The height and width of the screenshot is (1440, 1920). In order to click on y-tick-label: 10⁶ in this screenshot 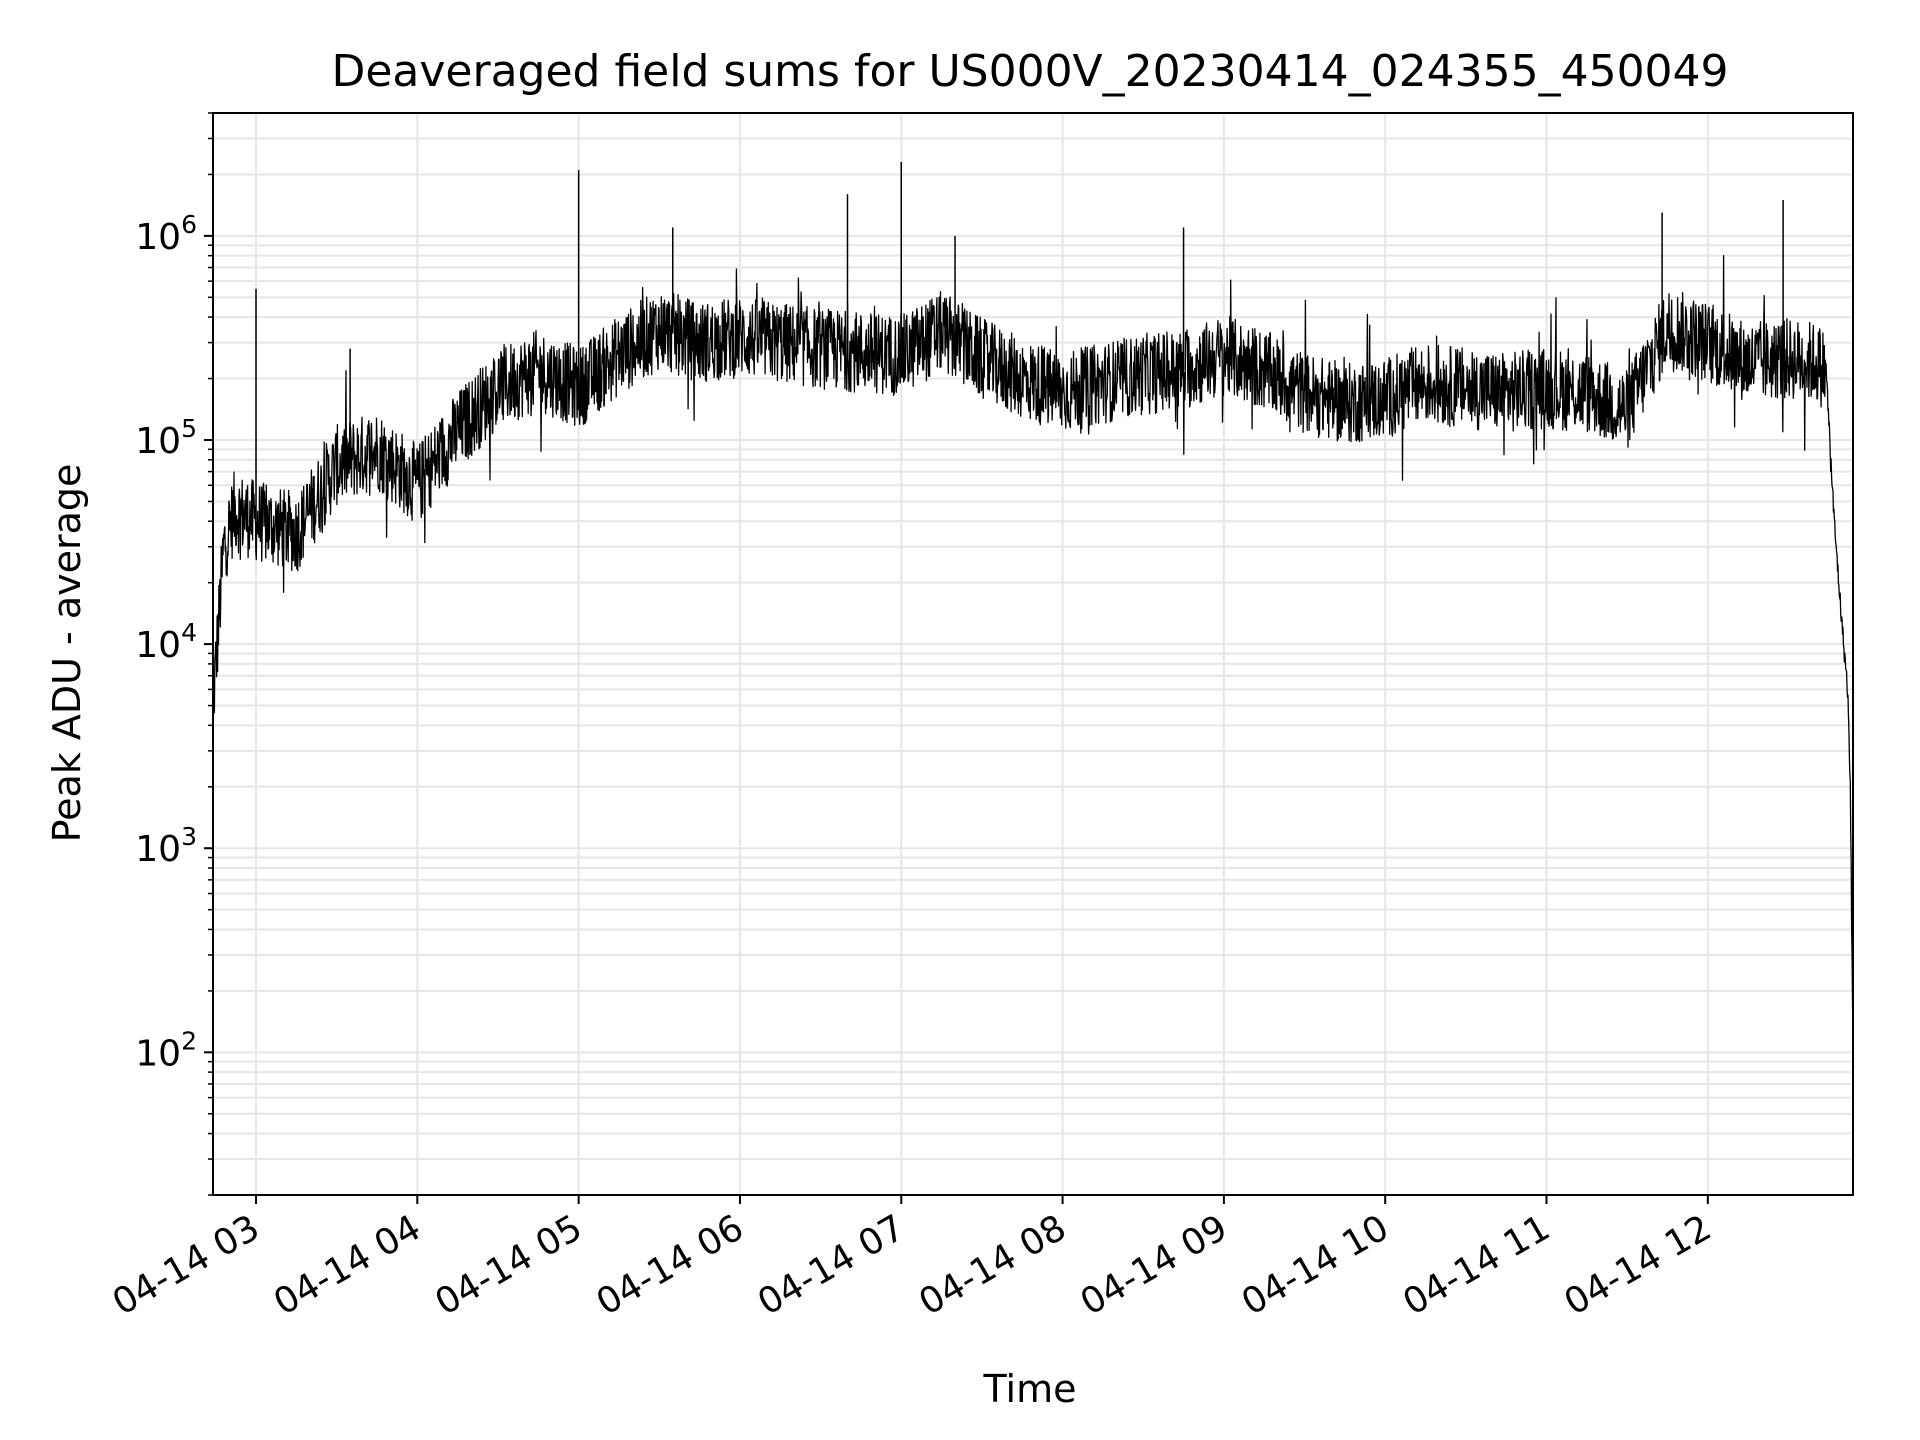, I will do `click(166, 234)`.